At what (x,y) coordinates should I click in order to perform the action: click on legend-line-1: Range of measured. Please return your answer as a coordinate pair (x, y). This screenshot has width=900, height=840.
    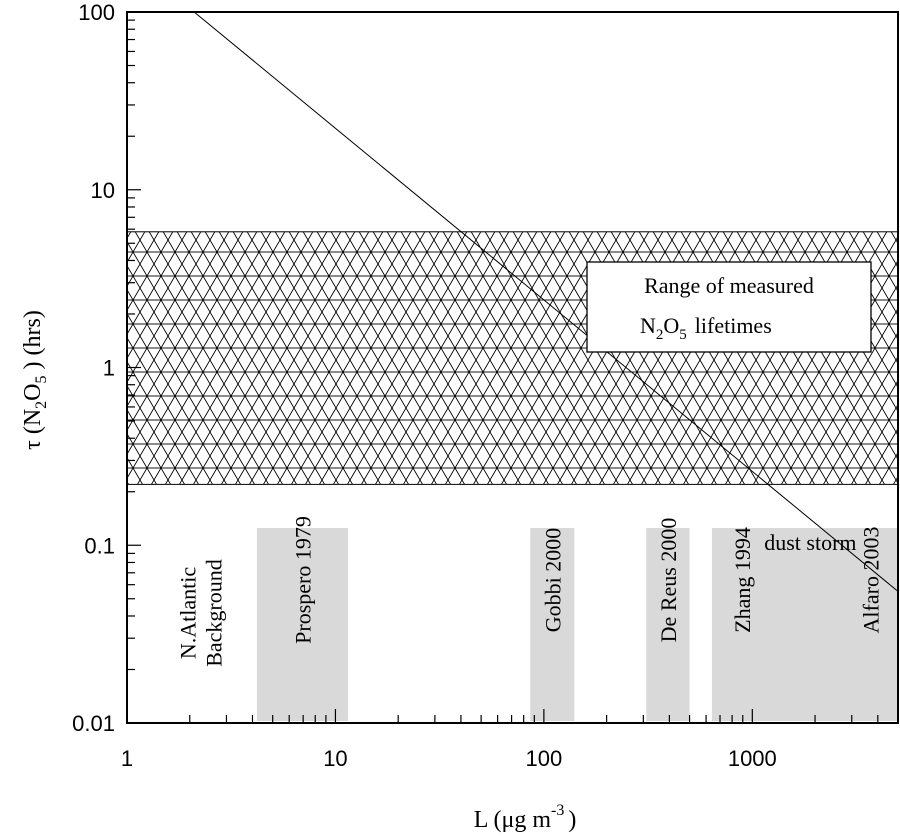
    Looking at the image, I should click on (729, 285).